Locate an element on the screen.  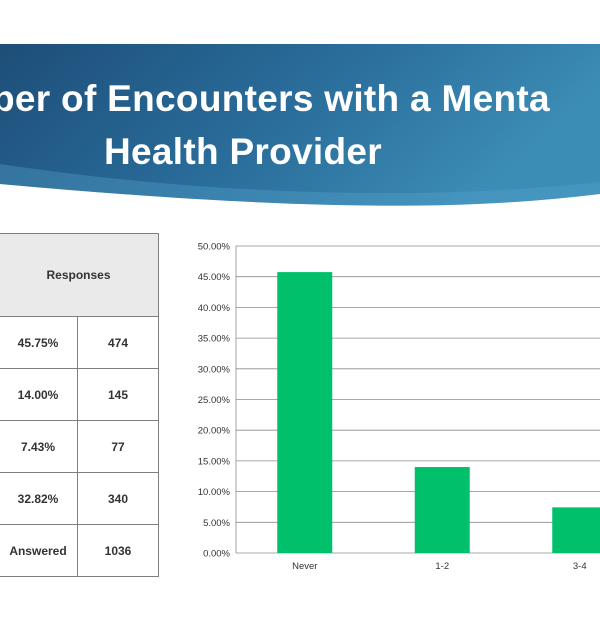
y-tick-label: 5.00% is located at coordinates (216, 523).